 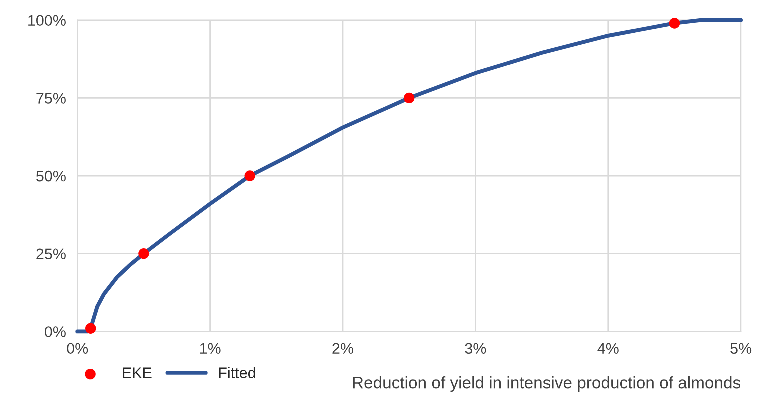 I want to click on legend-label: Fitted, so click(x=237, y=372).